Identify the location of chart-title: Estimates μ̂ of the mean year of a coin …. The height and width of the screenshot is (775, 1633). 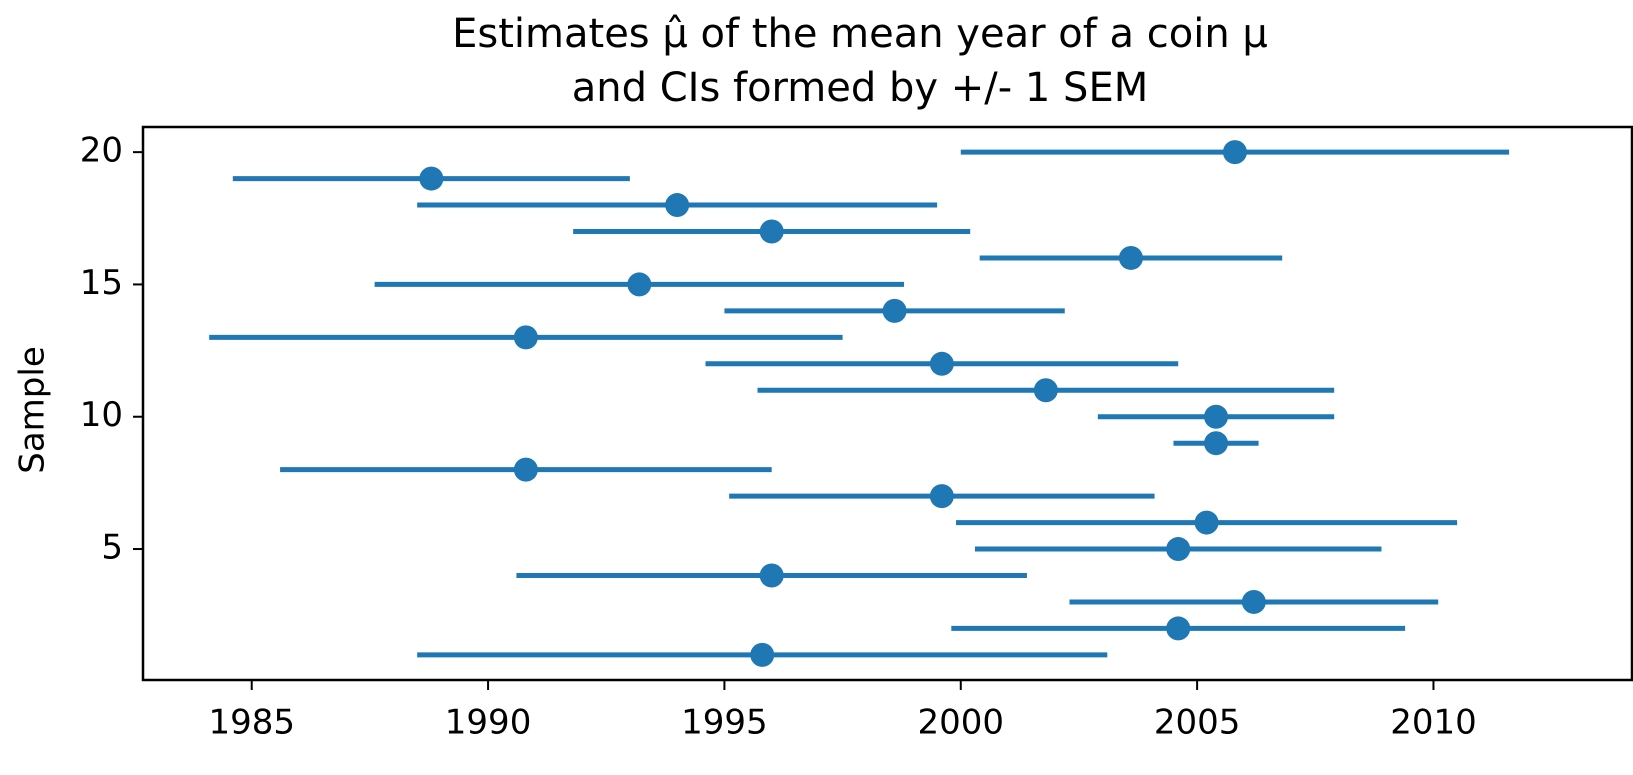
(860, 34).